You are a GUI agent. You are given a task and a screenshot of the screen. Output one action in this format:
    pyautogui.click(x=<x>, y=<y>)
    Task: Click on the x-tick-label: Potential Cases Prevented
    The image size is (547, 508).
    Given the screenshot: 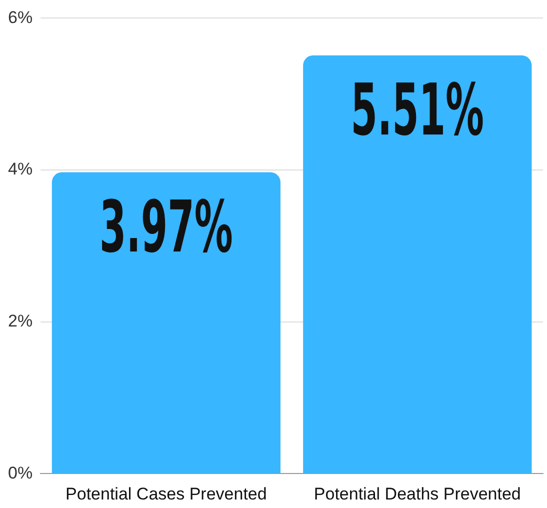 What is the action you would take?
    pyautogui.click(x=166, y=494)
    